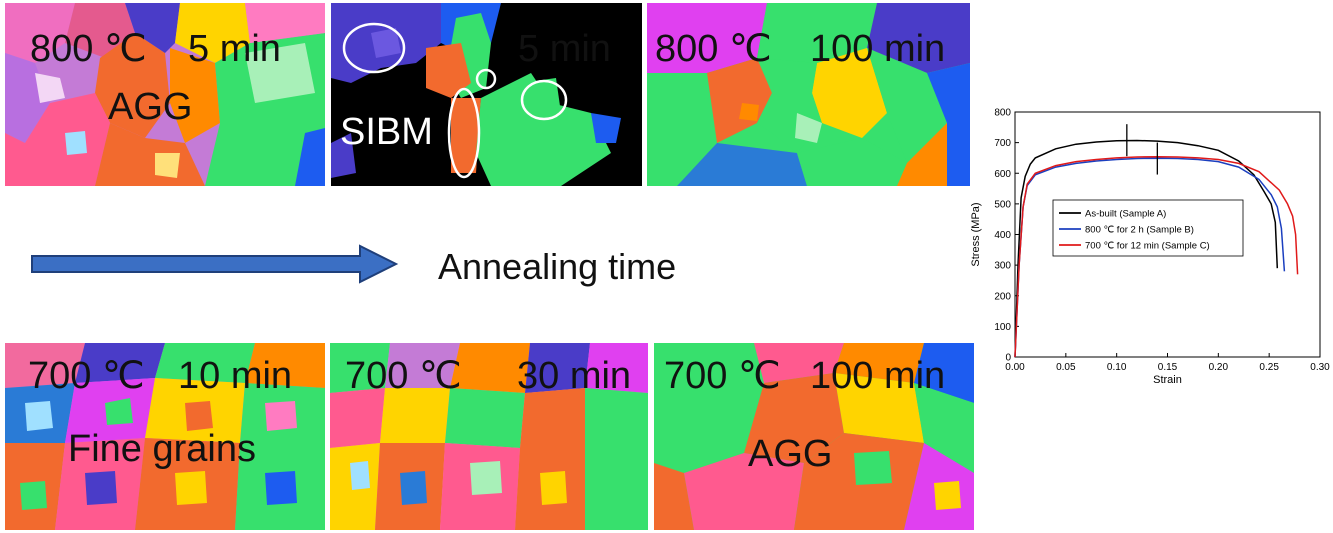 This screenshot has width=1333, height=533. I want to click on legend-entry-2: 700 ℃ for 12 min (Sample C), so click(1147, 246).